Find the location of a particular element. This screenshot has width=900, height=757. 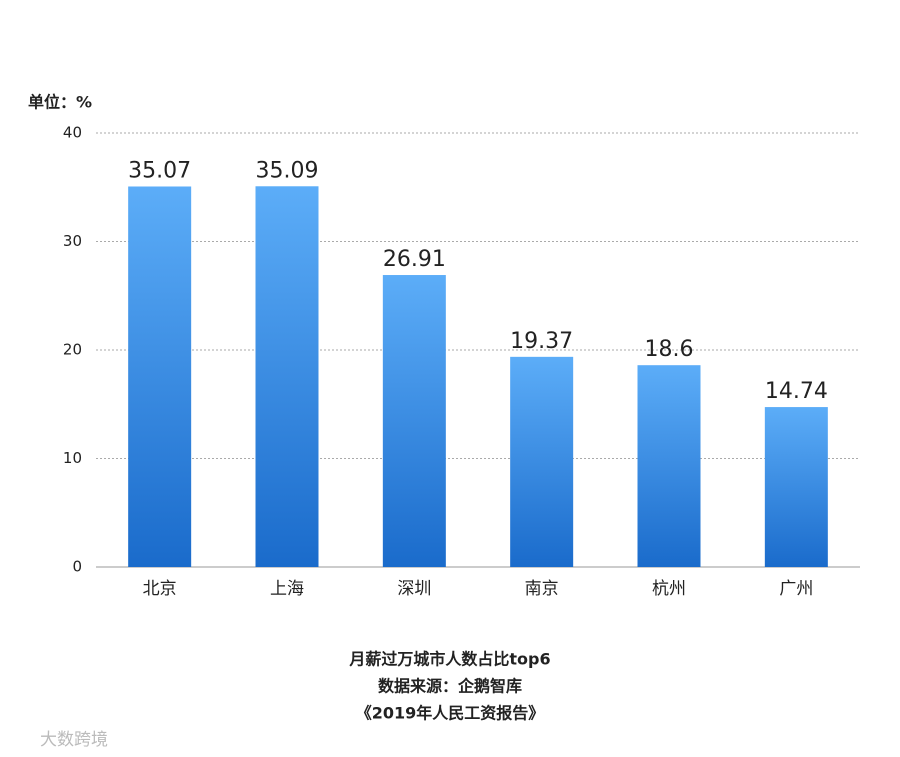

x-tick-label: 北京 is located at coordinates (160, 589).